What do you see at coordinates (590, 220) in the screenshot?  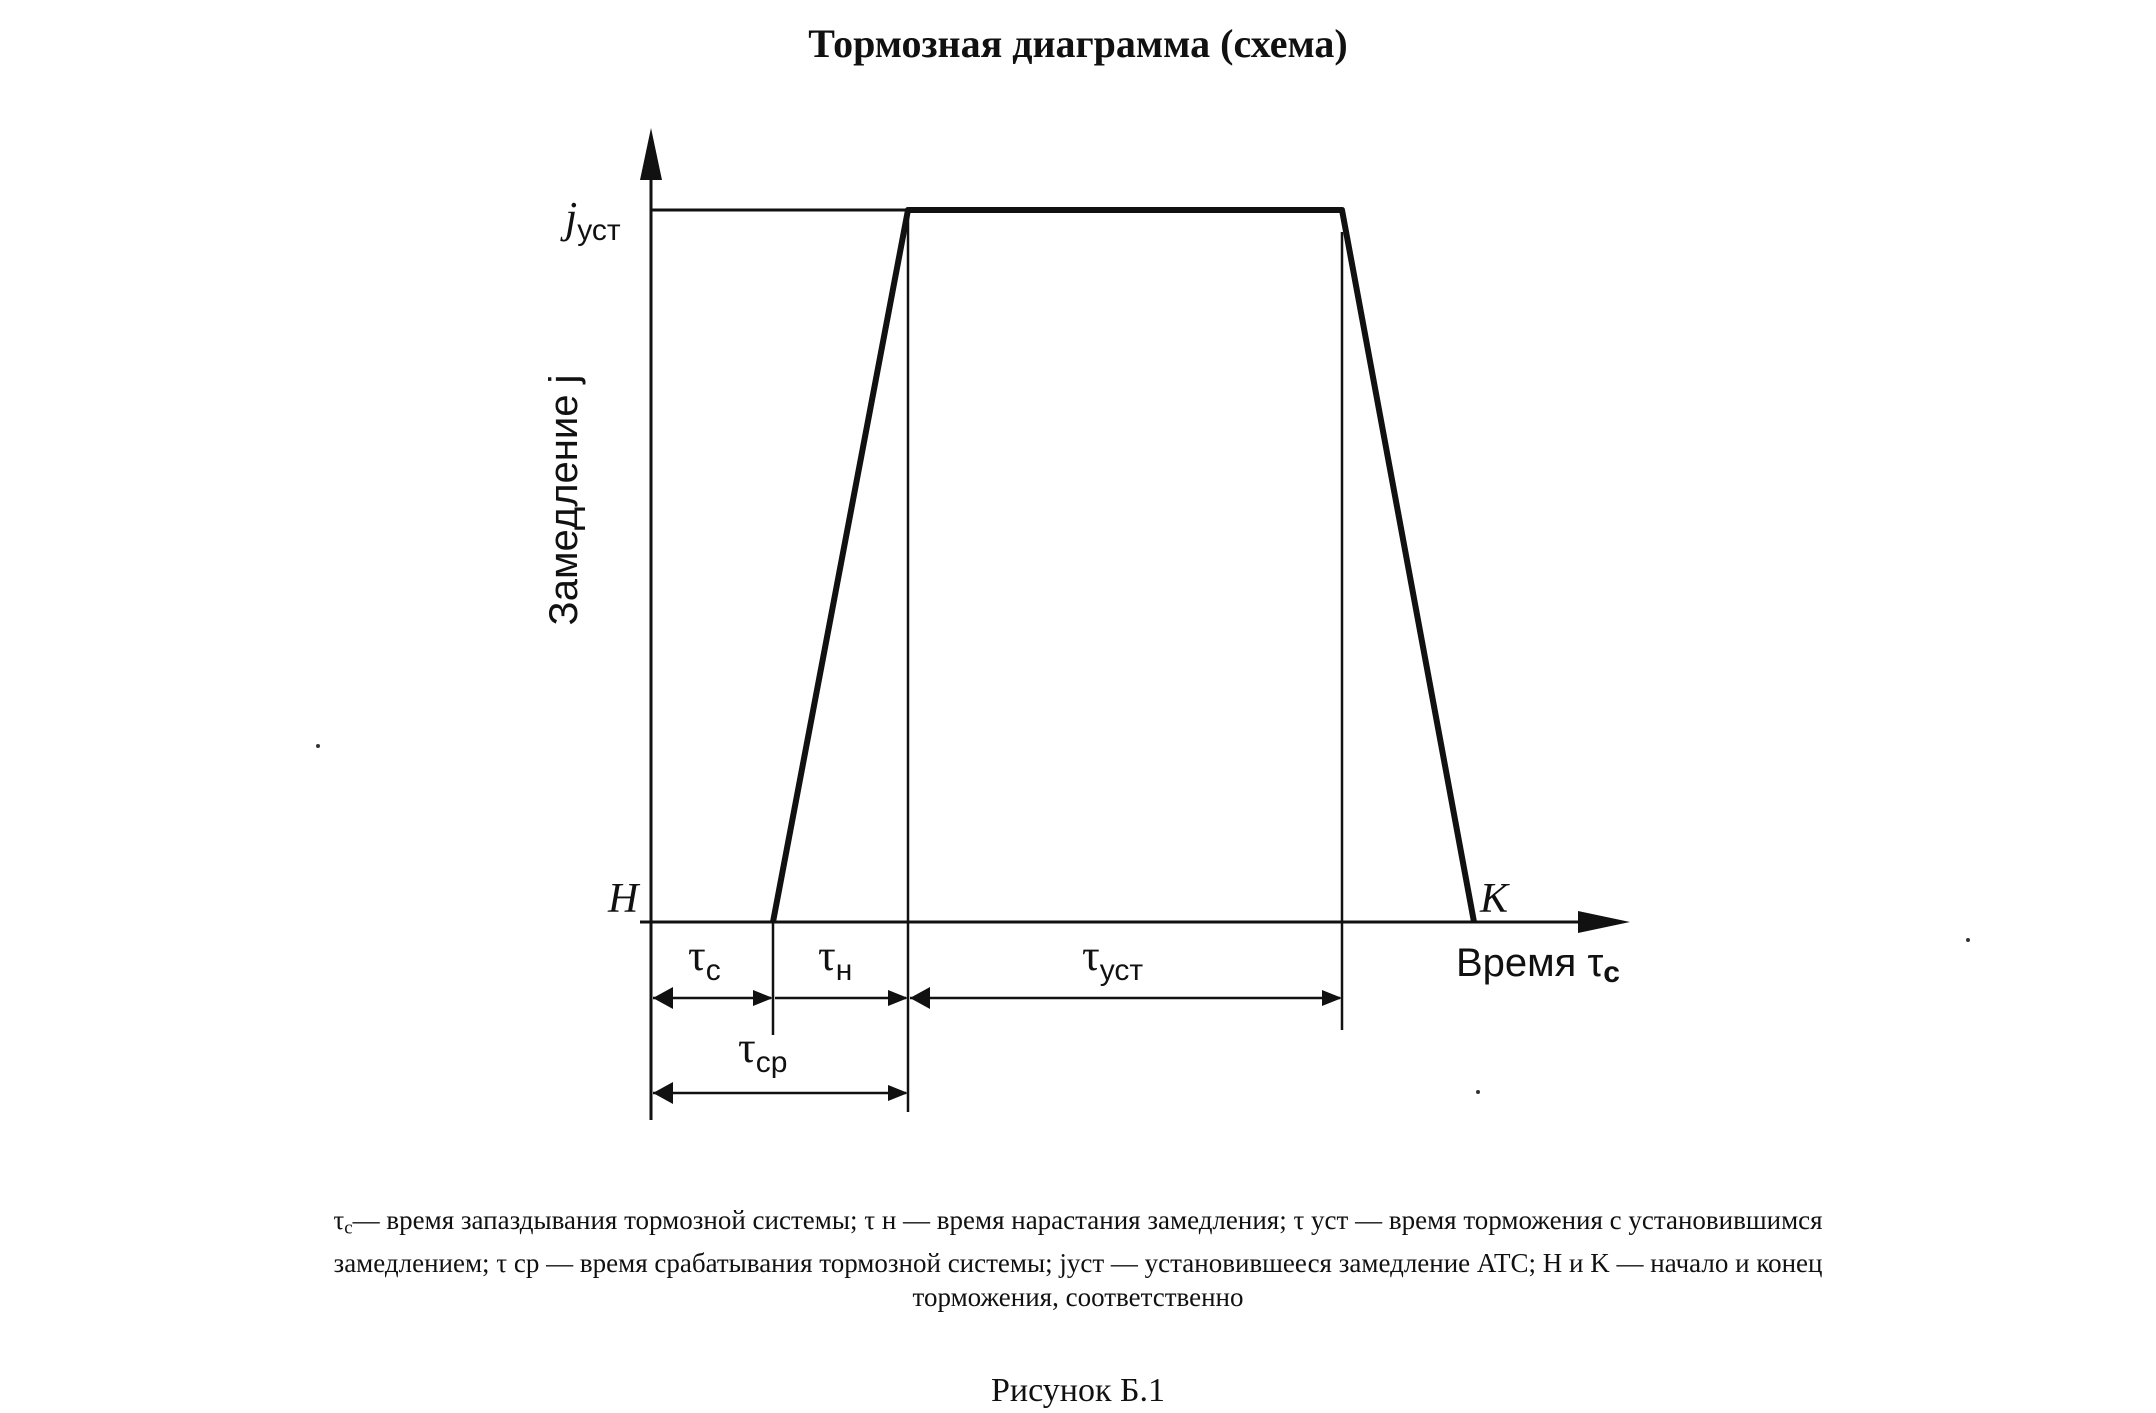 I see `steady-level-label: jуст` at bounding box center [590, 220].